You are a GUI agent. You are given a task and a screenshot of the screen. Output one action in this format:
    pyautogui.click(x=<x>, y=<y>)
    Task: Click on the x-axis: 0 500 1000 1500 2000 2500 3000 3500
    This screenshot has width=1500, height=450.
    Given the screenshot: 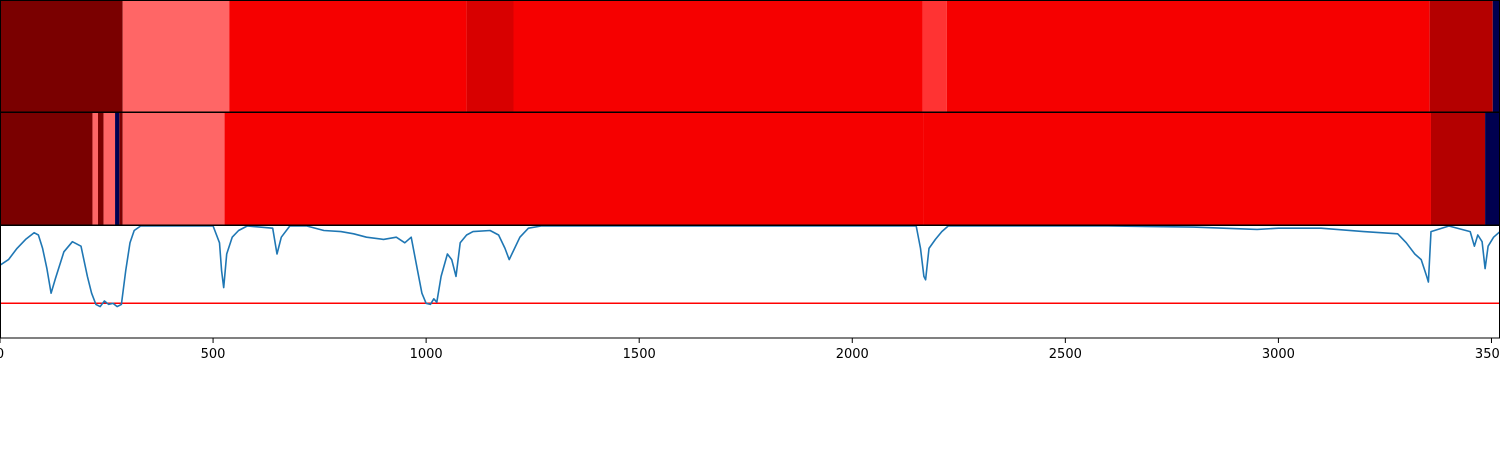 What is the action you would take?
    pyautogui.click(x=750, y=350)
    